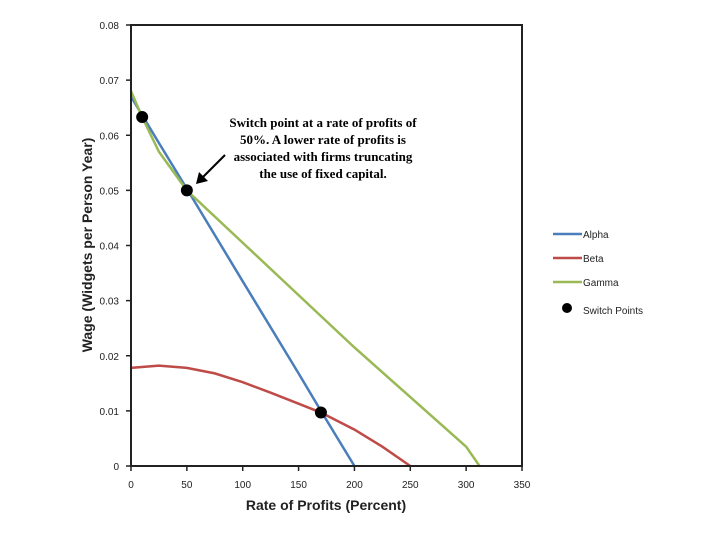  What do you see at coordinates (110, 26) in the screenshot?
I see `y-tick-label: 0.08` at bounding box center [110, 26].